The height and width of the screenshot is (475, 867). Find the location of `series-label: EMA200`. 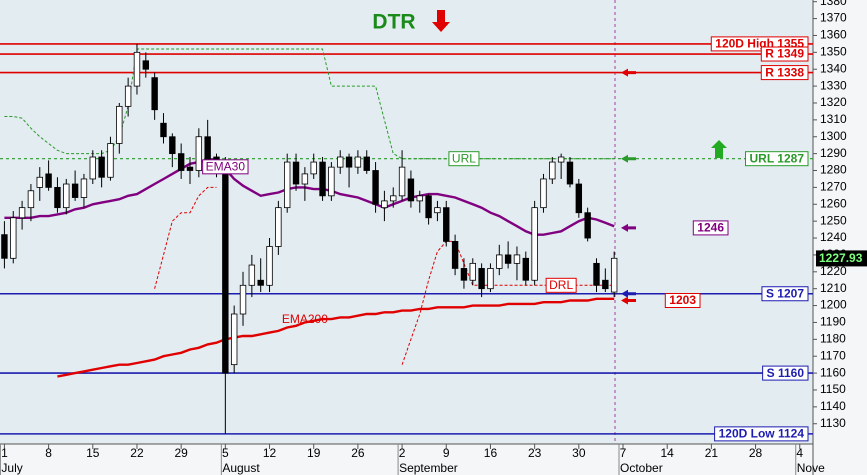

series-label: EMA200 is located at coordinates (305, 319).